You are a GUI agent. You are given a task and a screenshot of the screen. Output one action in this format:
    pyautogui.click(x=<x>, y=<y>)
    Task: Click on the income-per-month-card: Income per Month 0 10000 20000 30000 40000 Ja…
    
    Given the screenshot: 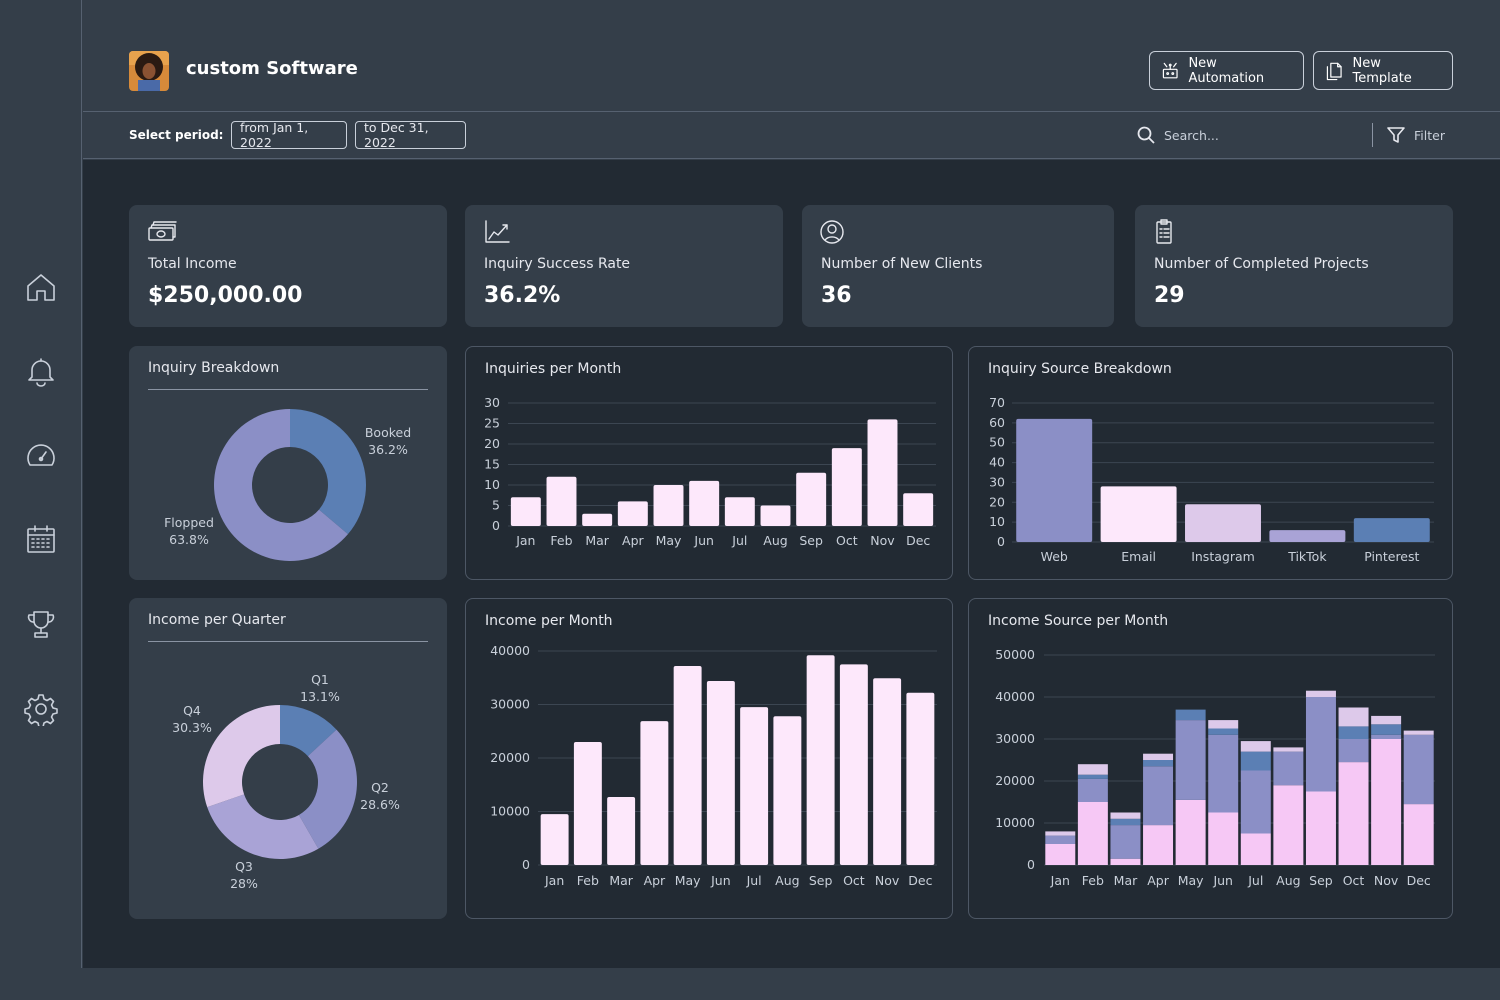 What is the action you would take?
    pyautogui.click(x=709, y=758)
    